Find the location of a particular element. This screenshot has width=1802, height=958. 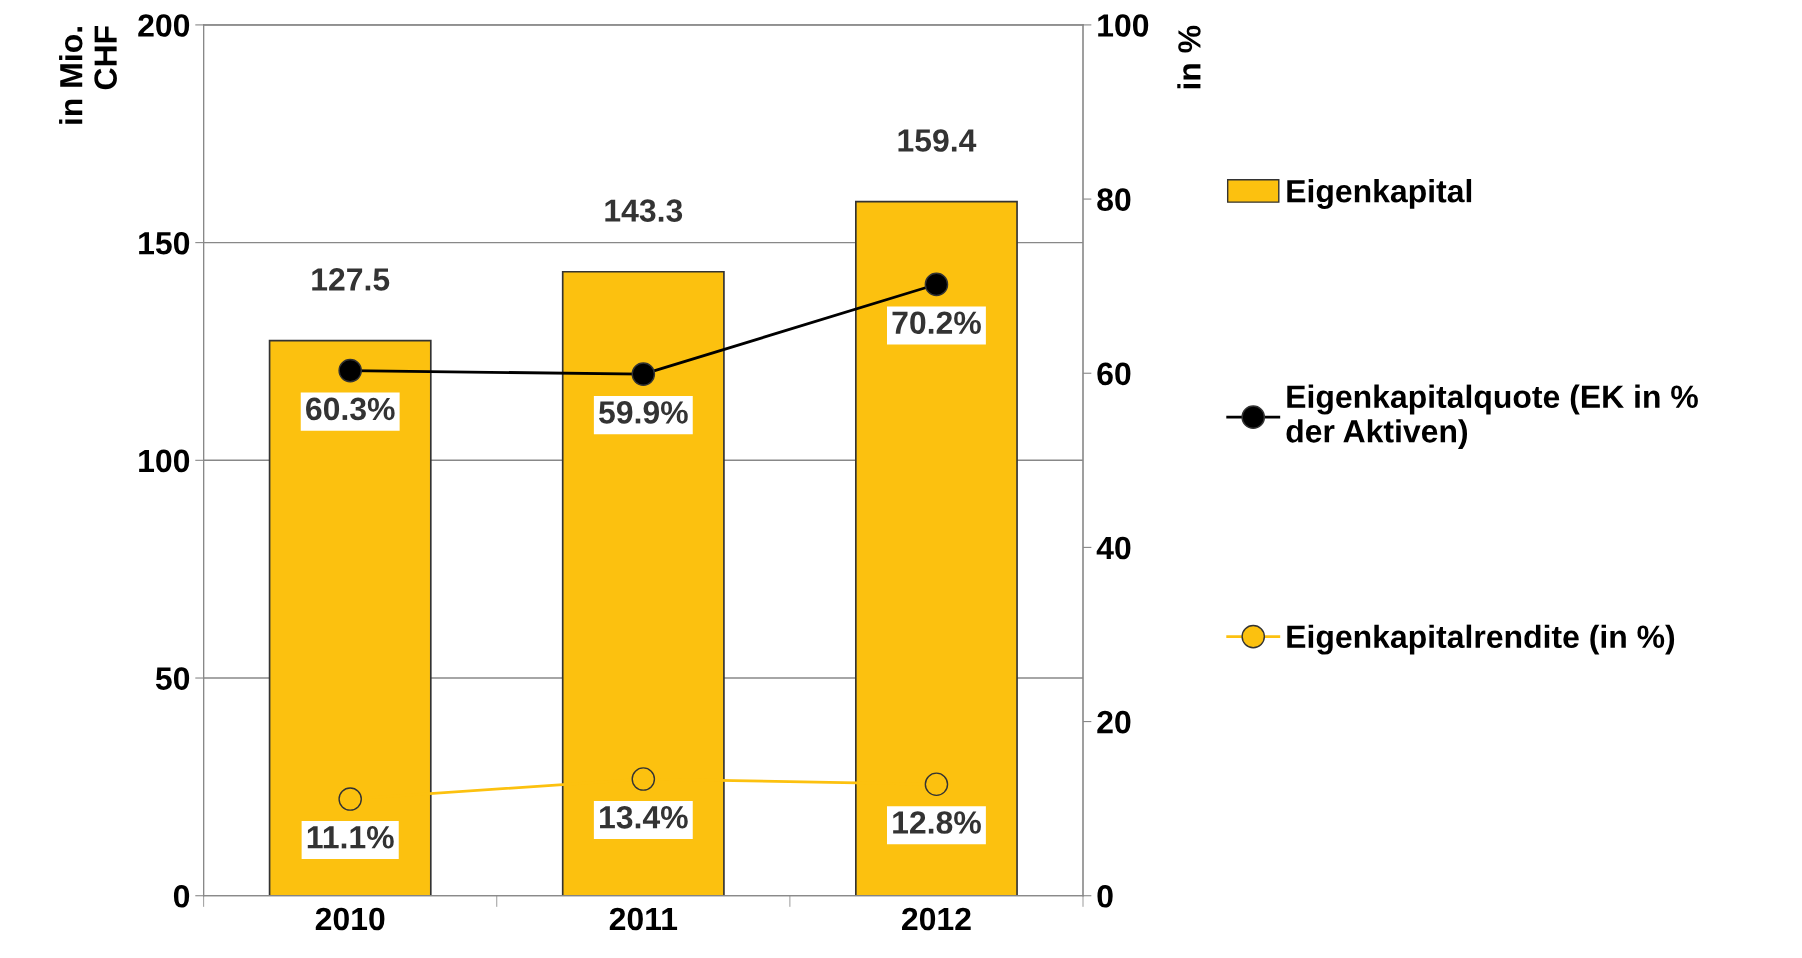

data-label: 11.1% is located at coordinates (350, 837).